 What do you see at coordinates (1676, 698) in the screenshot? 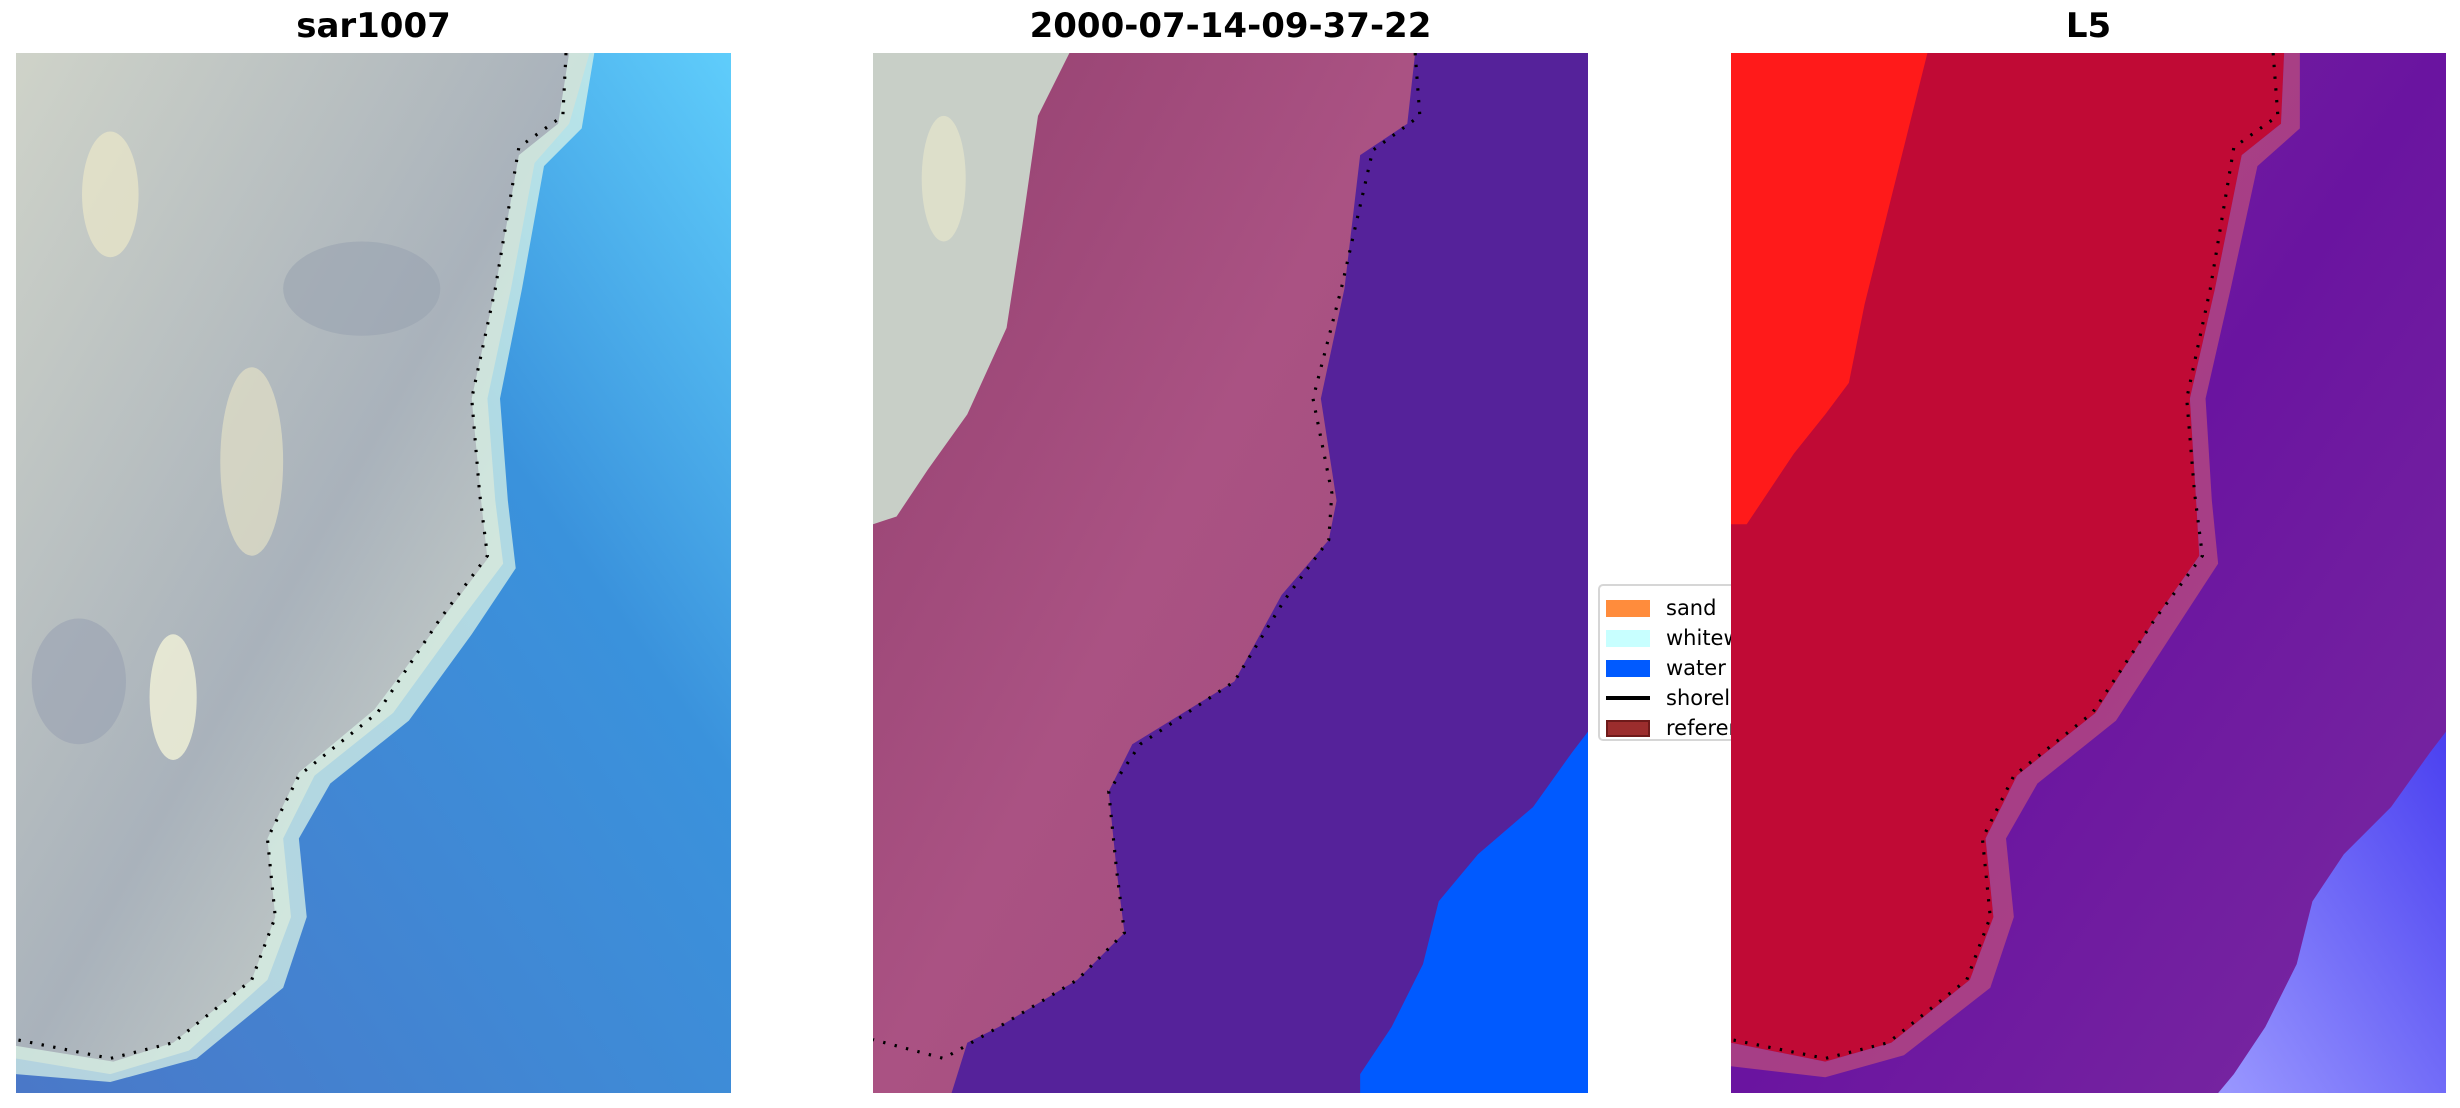
I see `legend-item-shoreline: shoreline` at bounding box center [1676, 698].